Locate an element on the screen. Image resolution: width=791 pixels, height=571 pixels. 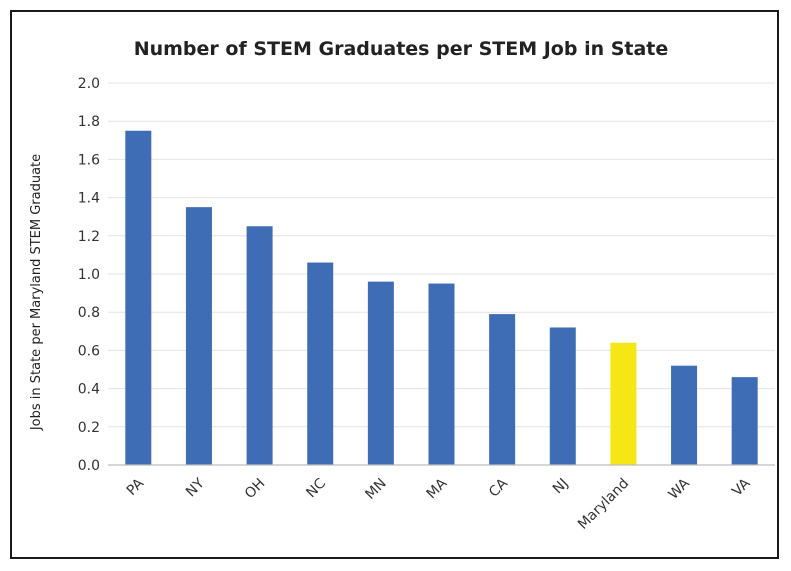
bar-va is located at coordinates (744, 421).